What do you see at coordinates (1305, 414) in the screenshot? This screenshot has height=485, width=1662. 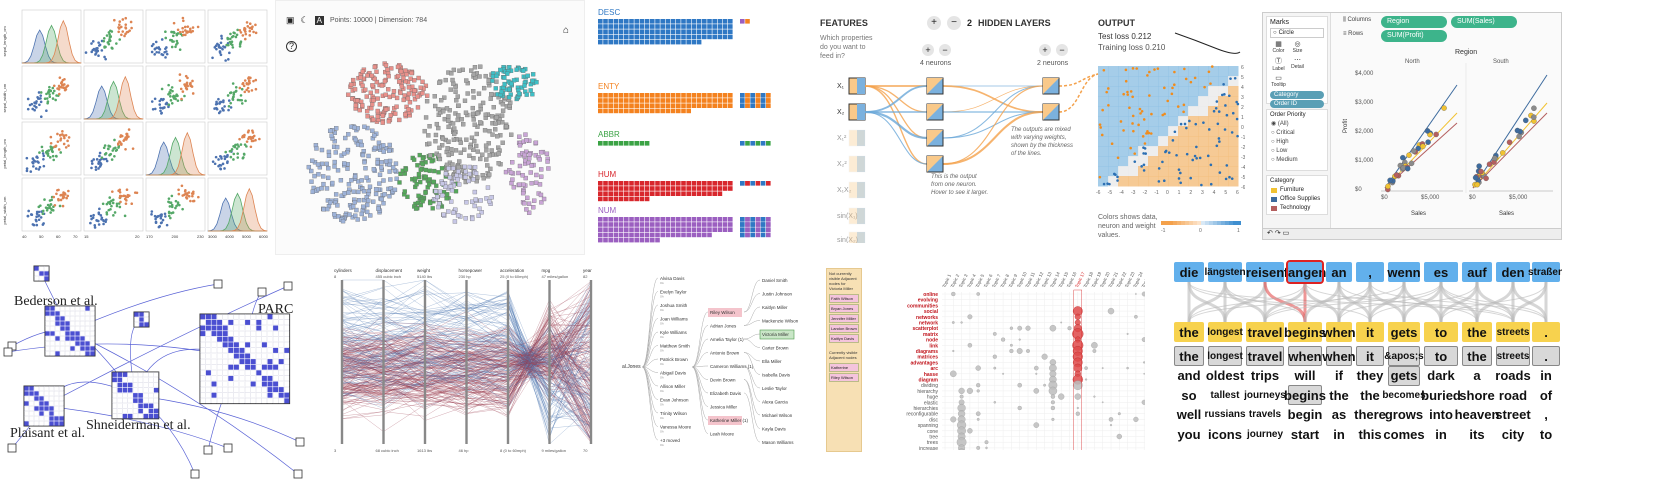 I see `beam-token: begin` at bounding box center [1305, 414].